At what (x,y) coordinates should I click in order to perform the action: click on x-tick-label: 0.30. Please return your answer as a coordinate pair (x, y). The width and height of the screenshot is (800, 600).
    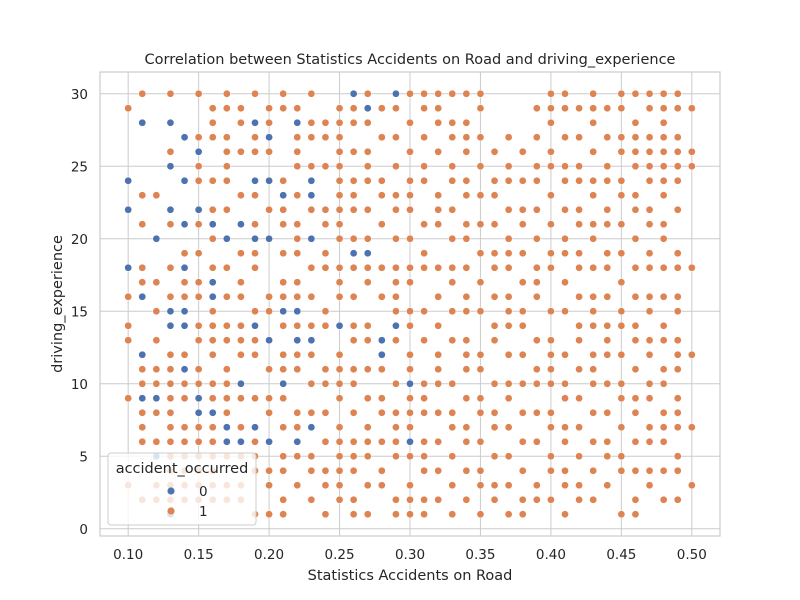
    Looking at the image, I should click on (410, 555).